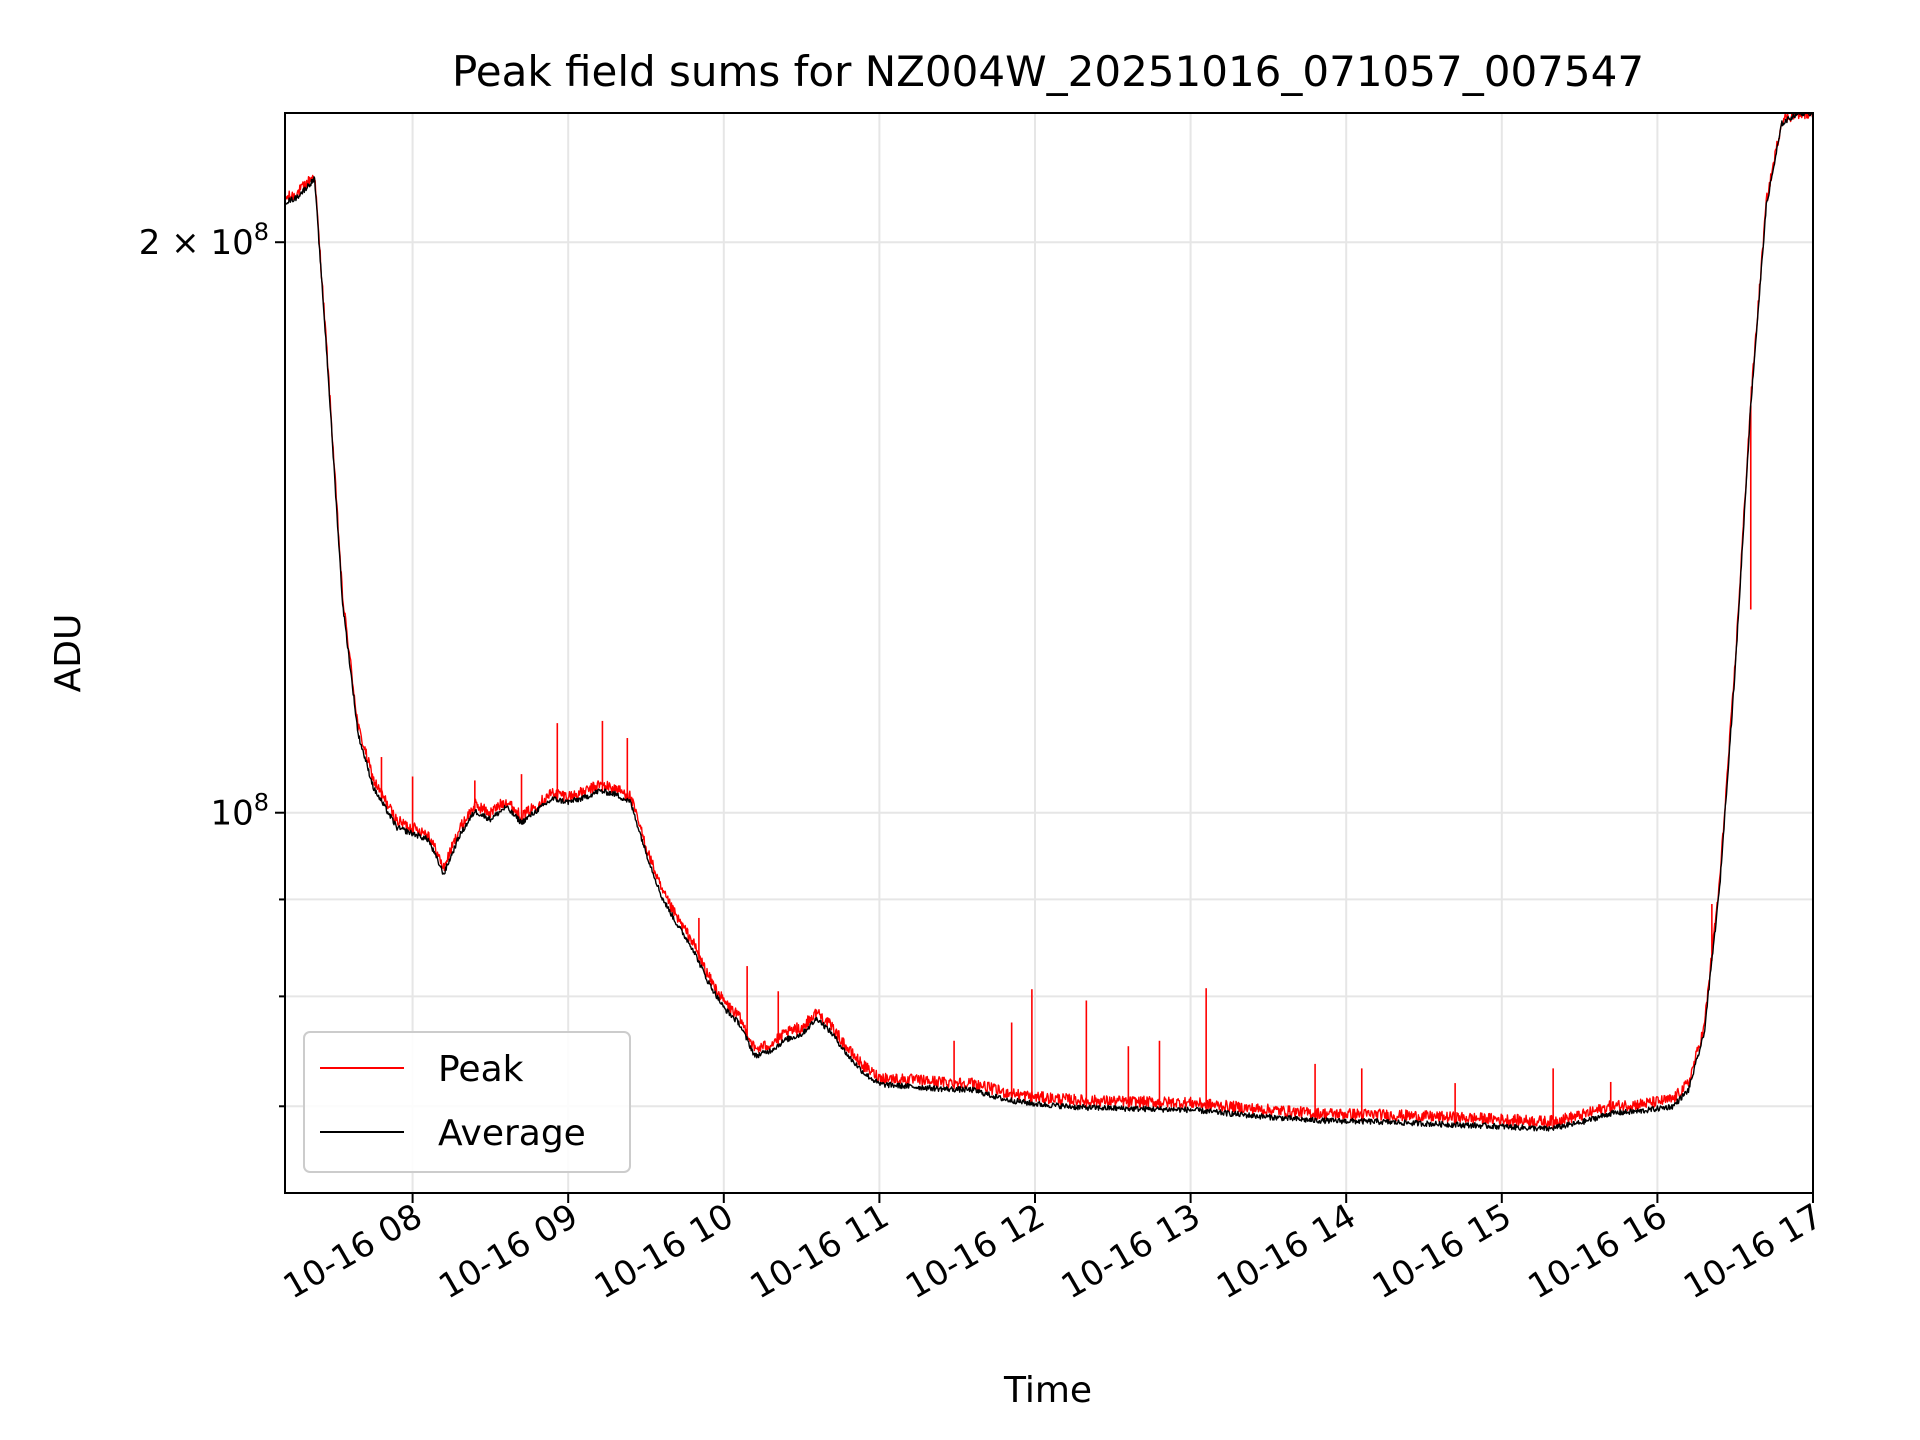 Image resolution: width=1920 pixels, height=1440 pixels. What do you see at coordinates (239, 811) in the screenshot?
I see `y-tick-label: 108` at bounding box center [239, 811].